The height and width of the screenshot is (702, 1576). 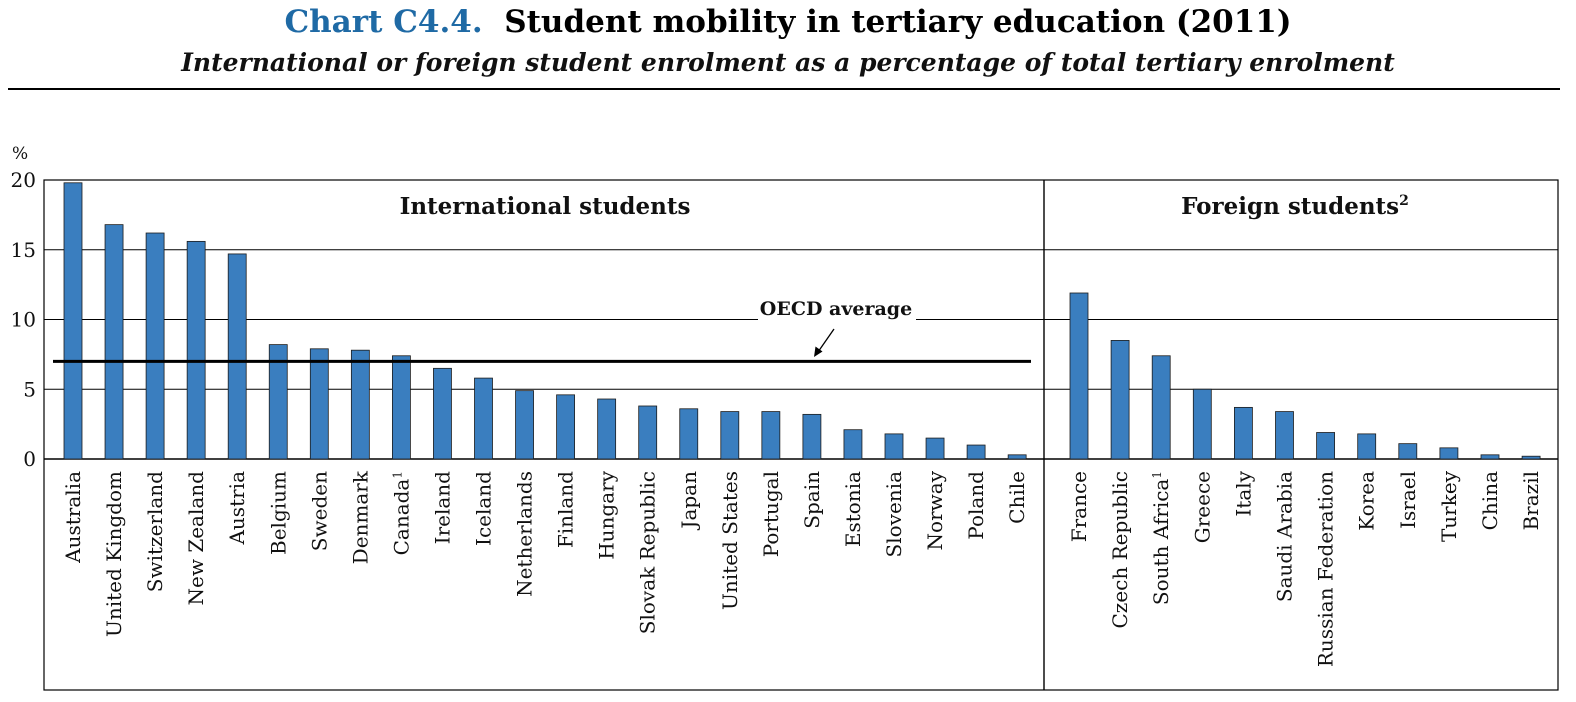 I want to click on x-tick-label: Poland, so click(x=976, y=505).